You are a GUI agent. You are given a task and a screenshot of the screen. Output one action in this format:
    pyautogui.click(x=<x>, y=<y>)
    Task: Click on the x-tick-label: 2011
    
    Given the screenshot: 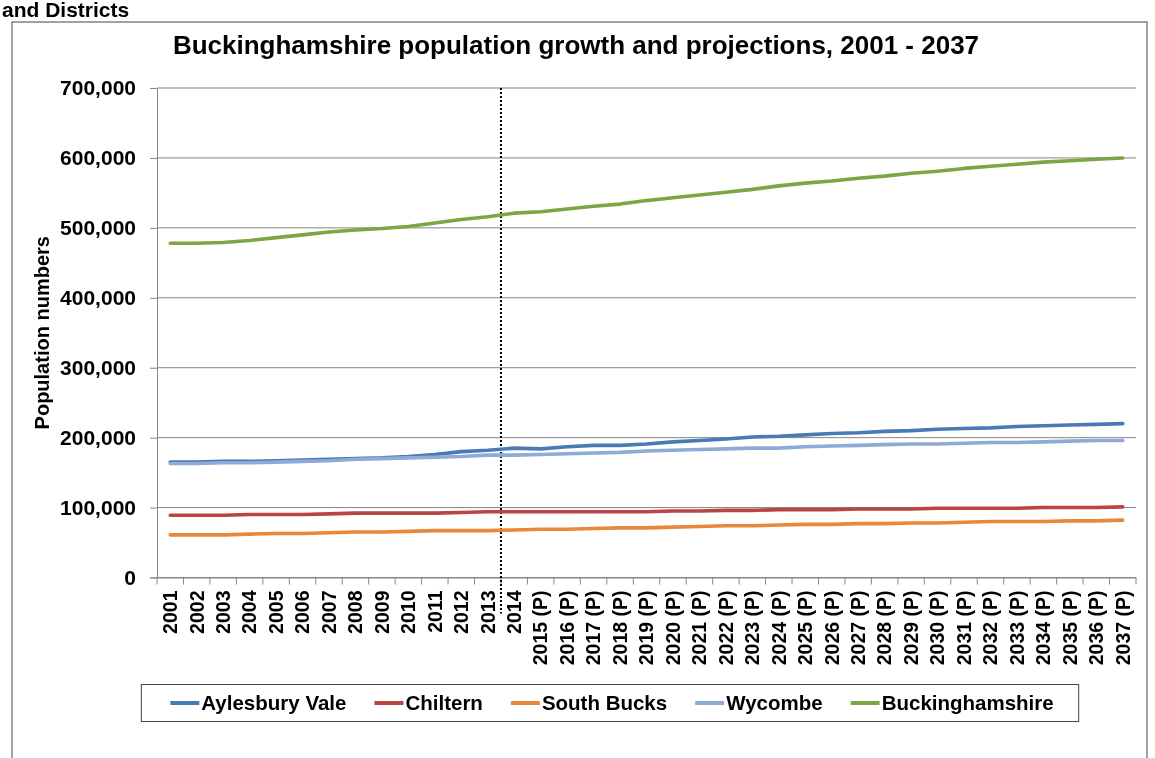 What is the action you would take?
    pyautogui.click(x=434, y=611)
    